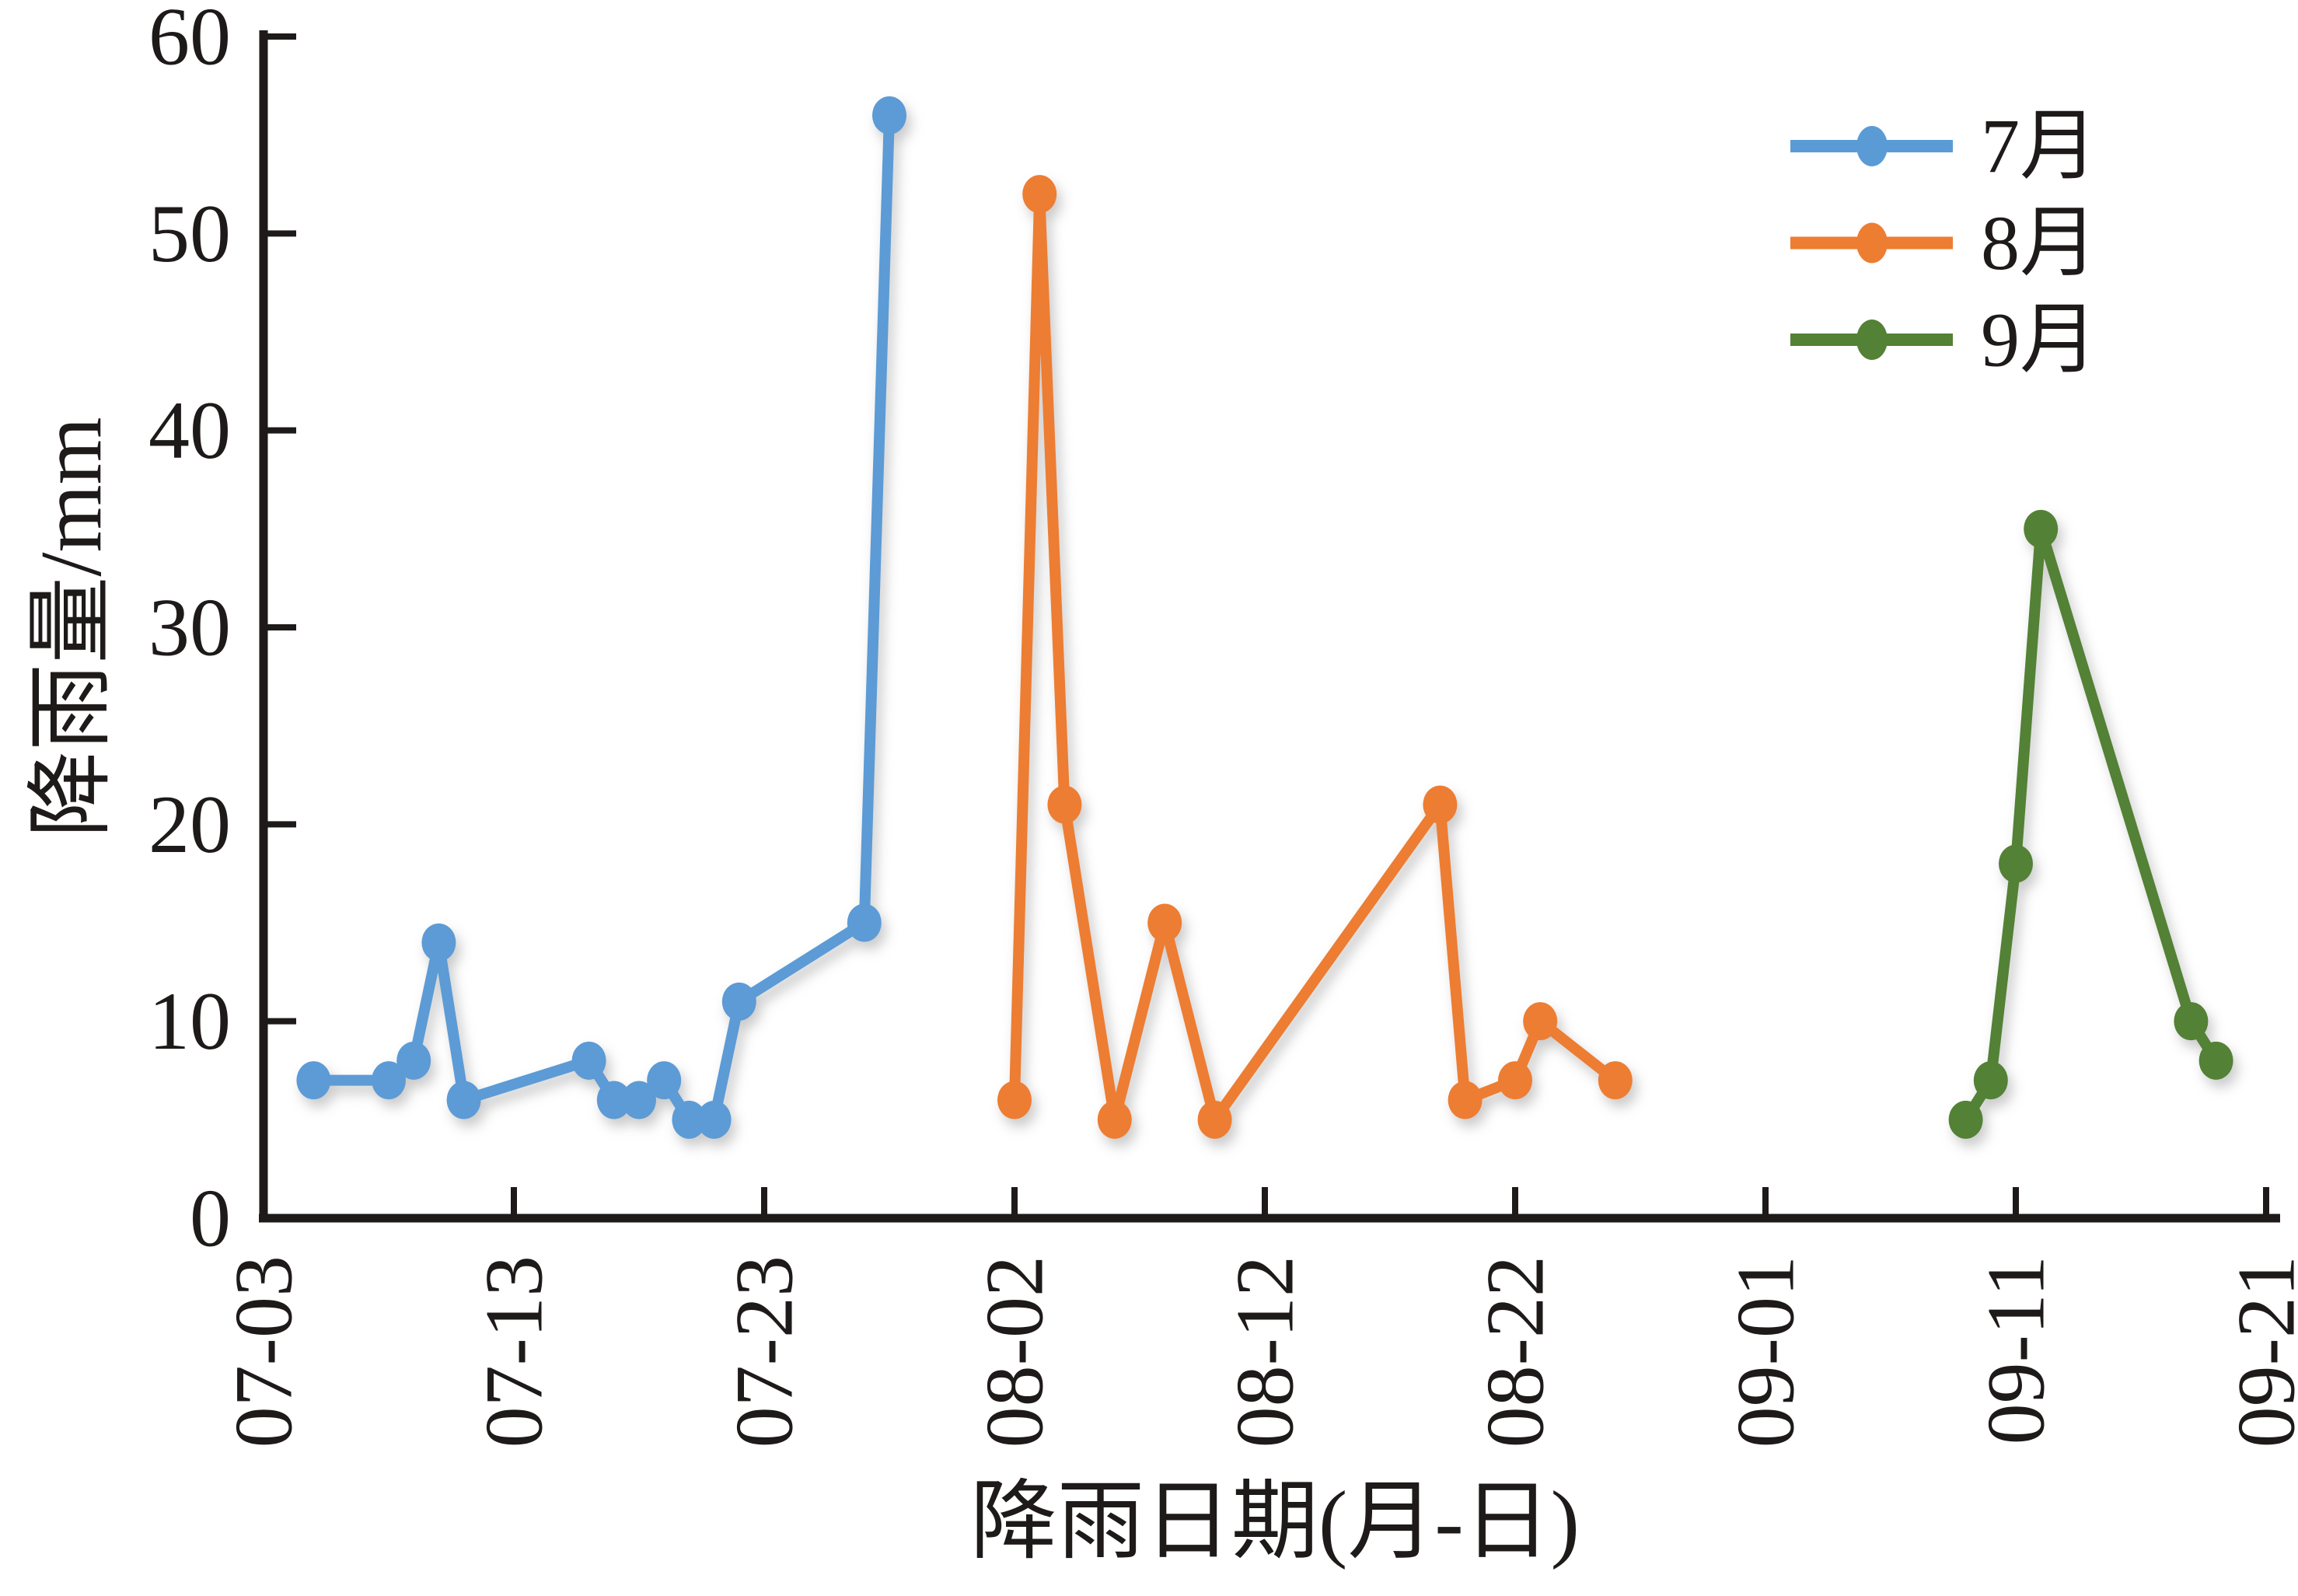  Describe the element at coordinates (210, 1218) in the screenshot. I see `y-tick-label: 0` at that location.